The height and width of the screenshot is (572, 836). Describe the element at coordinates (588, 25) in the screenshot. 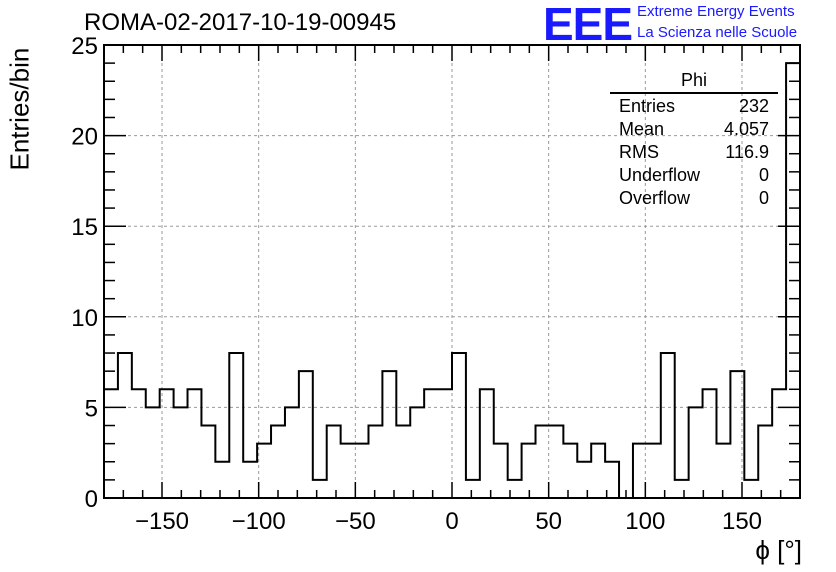

I see `eee-logo: EEE` at that location.